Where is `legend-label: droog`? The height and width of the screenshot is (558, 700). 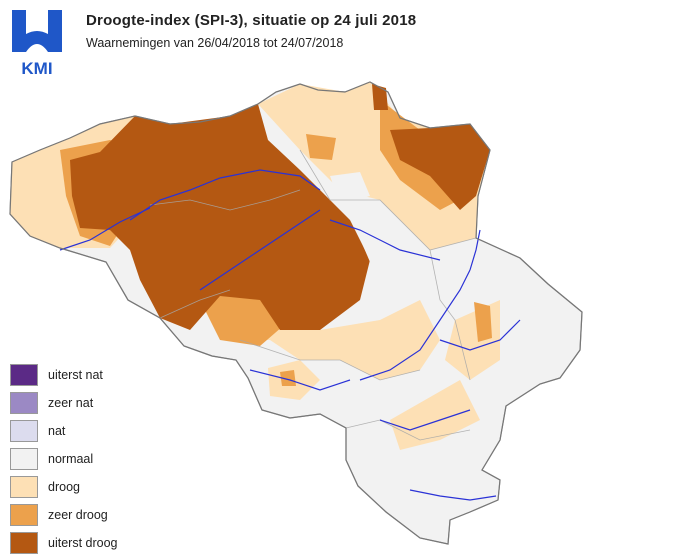 legend-label: droog is located at coordinates (64, 487).